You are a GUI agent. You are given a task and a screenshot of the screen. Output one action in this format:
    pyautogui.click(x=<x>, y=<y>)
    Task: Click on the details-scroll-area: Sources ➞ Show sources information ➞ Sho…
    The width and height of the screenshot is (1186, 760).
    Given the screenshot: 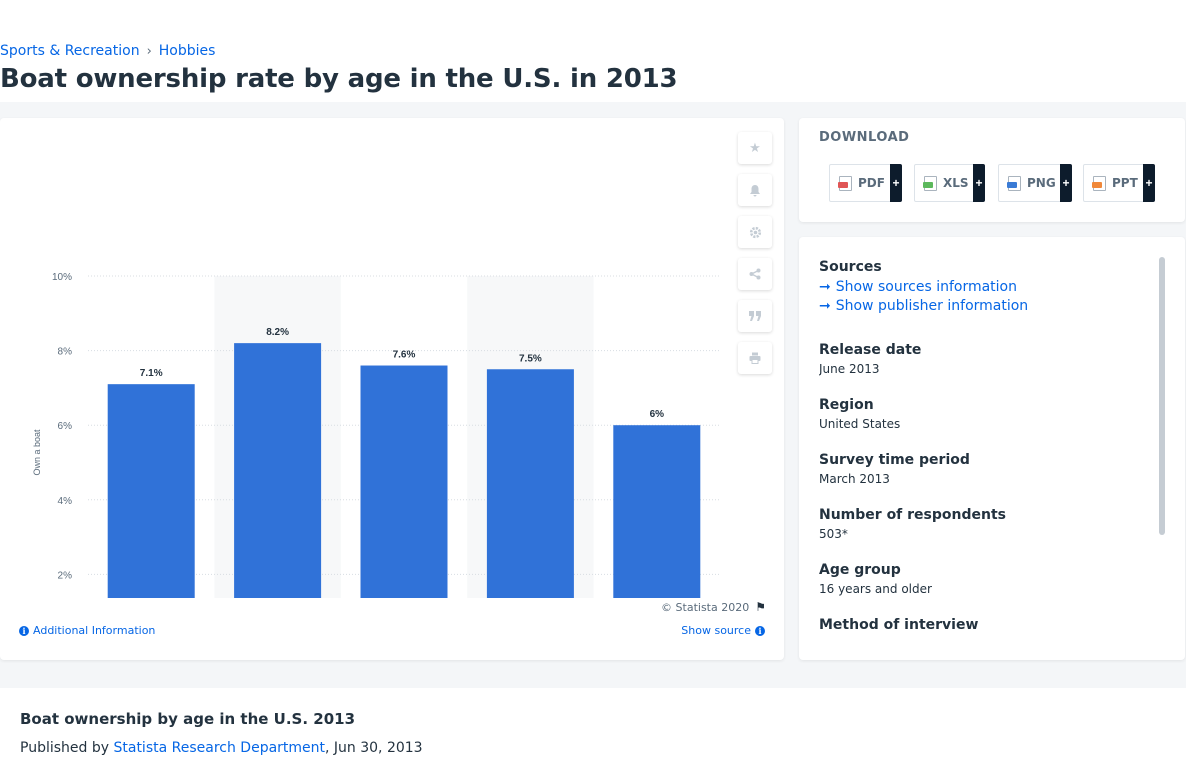 What is the action you would take?
    pyautogui.click(x=989, y=449)
    